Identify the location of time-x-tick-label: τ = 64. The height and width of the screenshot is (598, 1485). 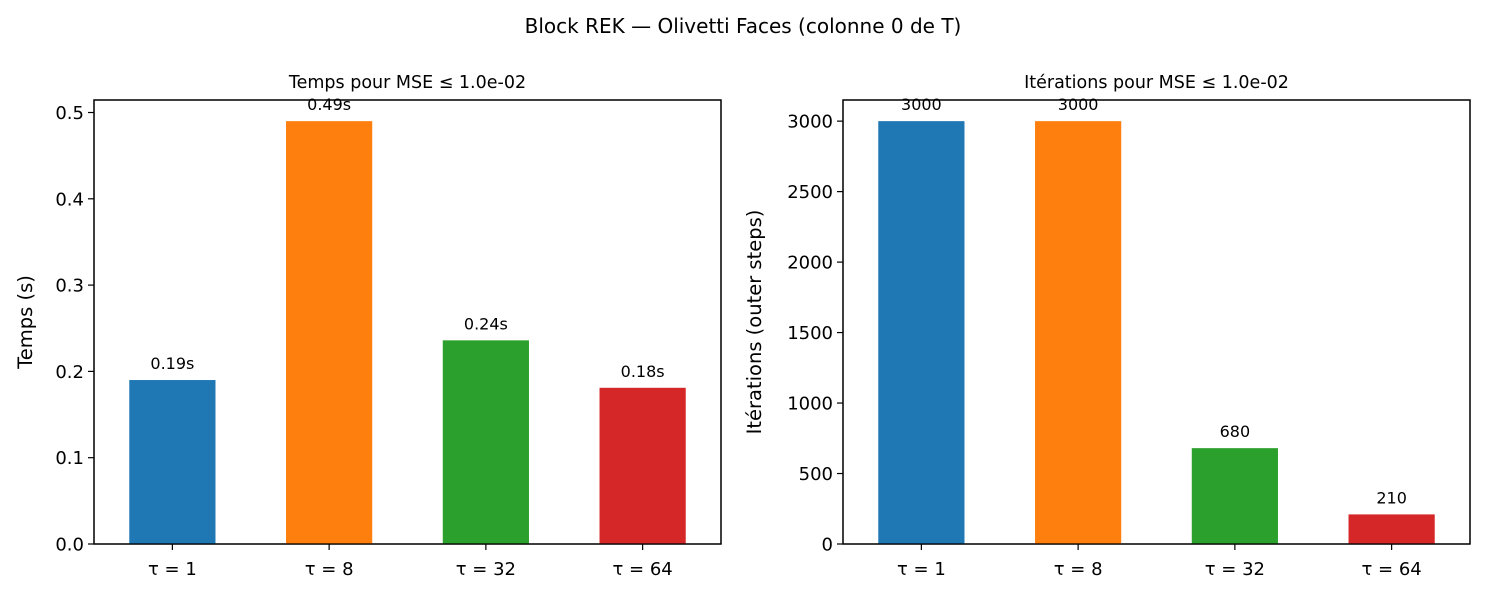
(642, 569).